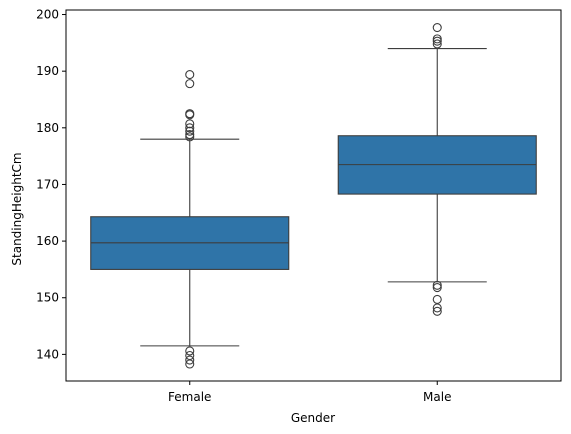 The width and height of the screenshot is (571, 434). Describe the element at coordinates (47, 15) in the screenshot. I see `y-tick-label: 200` at that location.